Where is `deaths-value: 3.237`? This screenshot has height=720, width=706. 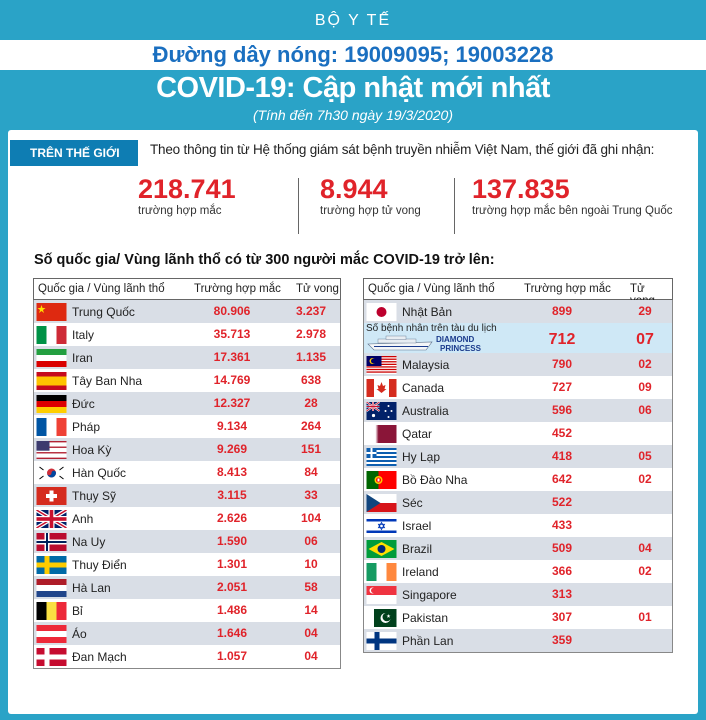 deaths-value: 3.237 is located at coordinates (311, 311).